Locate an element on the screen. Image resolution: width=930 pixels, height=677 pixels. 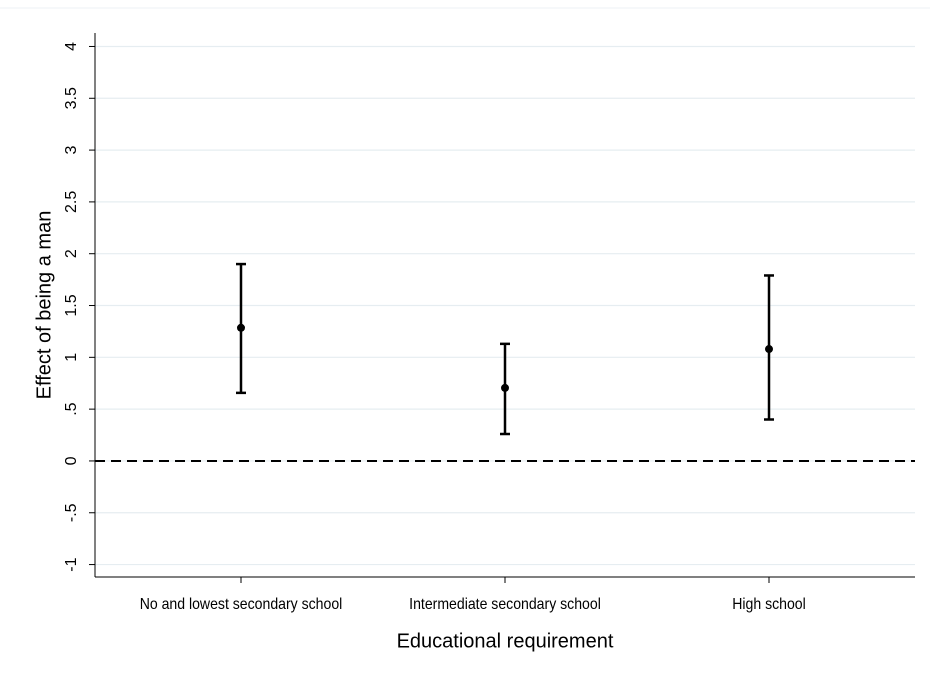
x-tick-label: High school is located at coordinates (769, 604).